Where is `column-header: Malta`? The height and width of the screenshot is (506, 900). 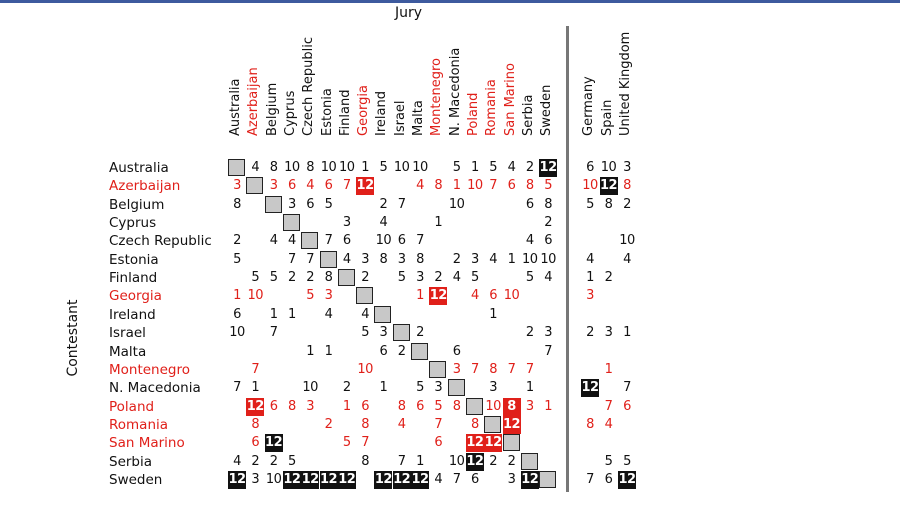
column-header: Malta is located at coordinates (418, 118).